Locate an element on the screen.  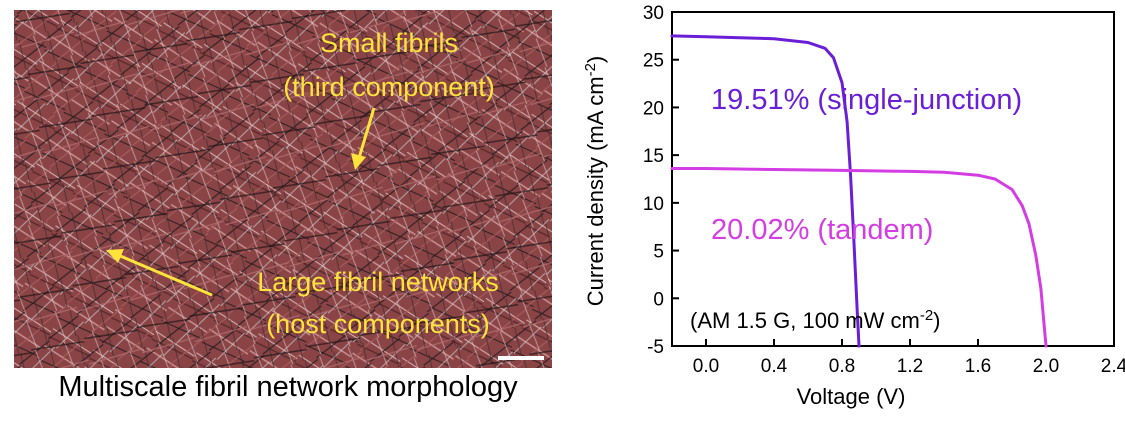
annotation-arrowhead-small-fibrils is located at coordinates (358, 161).